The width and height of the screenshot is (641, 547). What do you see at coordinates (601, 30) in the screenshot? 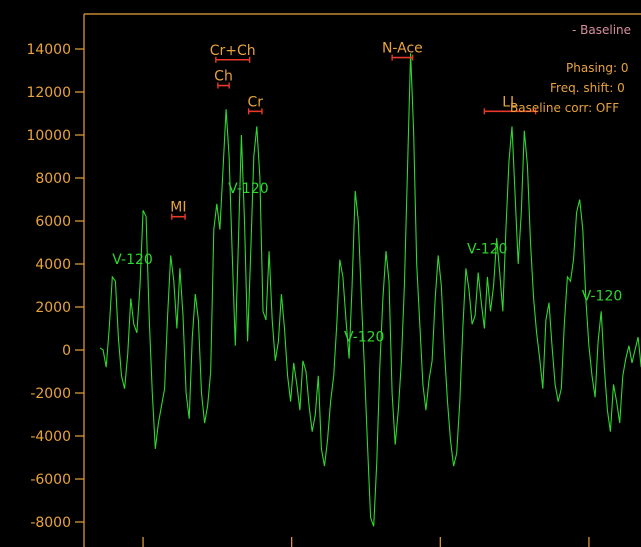
I see `info-title: - Baseline` at bounding box center [601, 30].